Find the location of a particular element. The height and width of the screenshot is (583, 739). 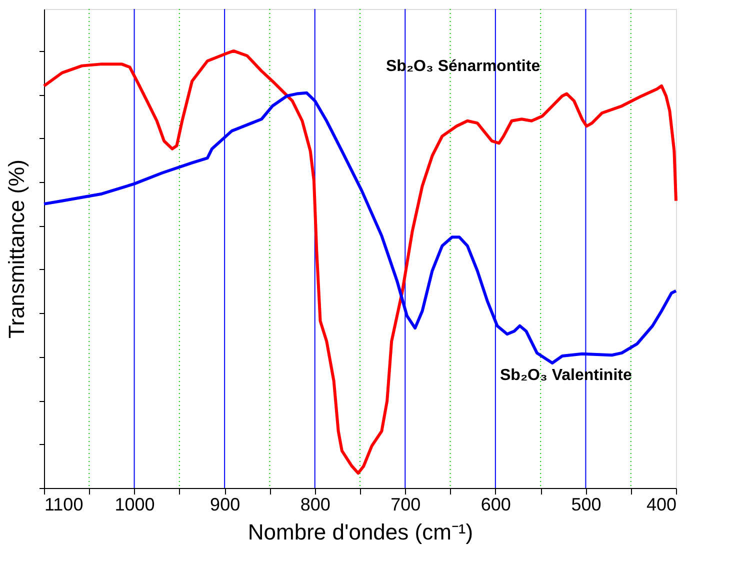

x-tick-label: 500 is located at coordinates (586, 504).